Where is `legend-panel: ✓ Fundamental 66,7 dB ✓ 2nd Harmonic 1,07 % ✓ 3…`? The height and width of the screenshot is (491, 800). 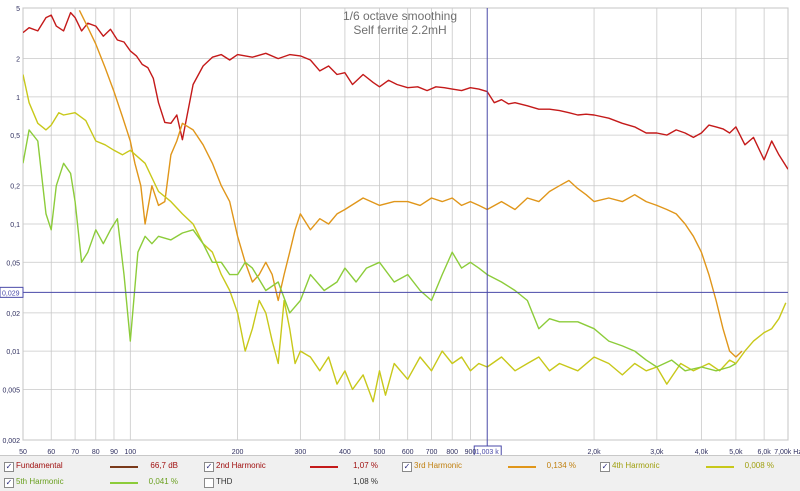
legend-panel: ✓ Fundamental 66,7 dB ✓ 2nd Harmonic 1,07 % ✓ 3… is located at coordinates (400, 473).